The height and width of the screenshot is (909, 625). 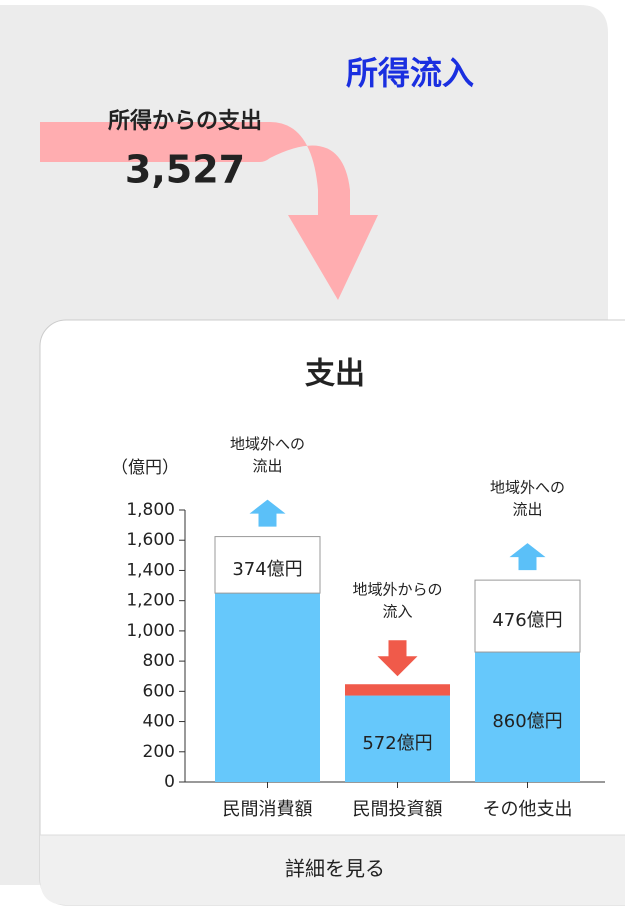 I want to click on x-tick-label: 民間投資額, so click(x=398, y=809).